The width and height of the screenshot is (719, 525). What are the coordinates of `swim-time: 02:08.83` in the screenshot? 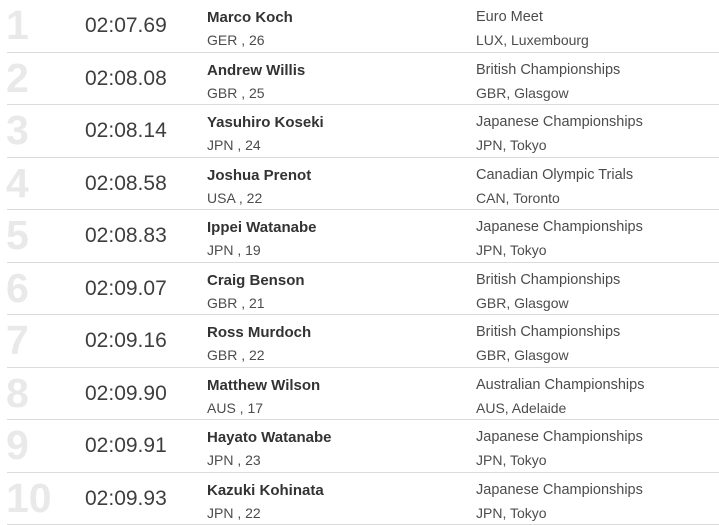 It's located at (126, 236).